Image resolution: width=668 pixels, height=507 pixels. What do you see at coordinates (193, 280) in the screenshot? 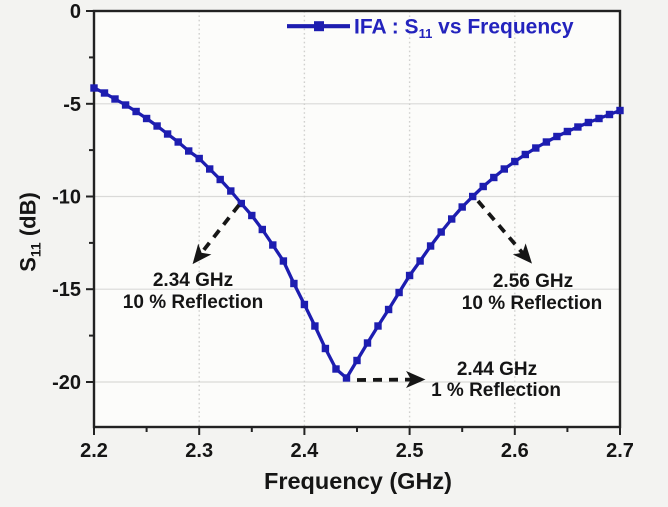
I see `svg-text: 2.34 GHz` at bounding box center [193, 280].